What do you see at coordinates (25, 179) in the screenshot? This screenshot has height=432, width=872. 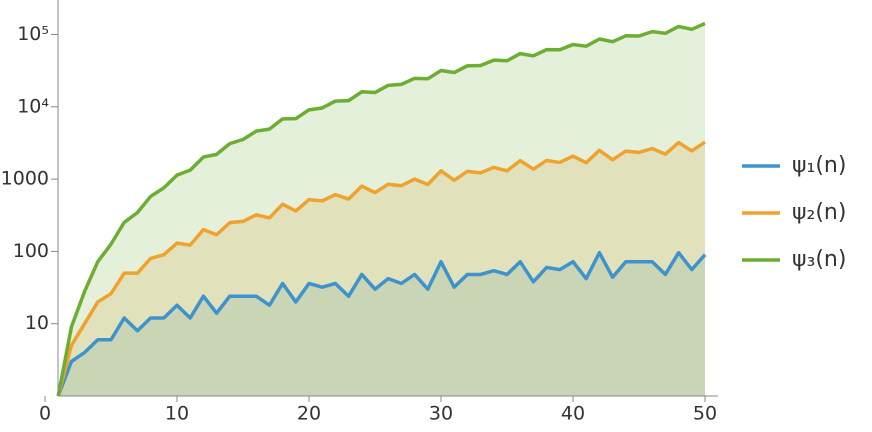 I see `y-tick-label: 1000` at bounding box center [25, 179].